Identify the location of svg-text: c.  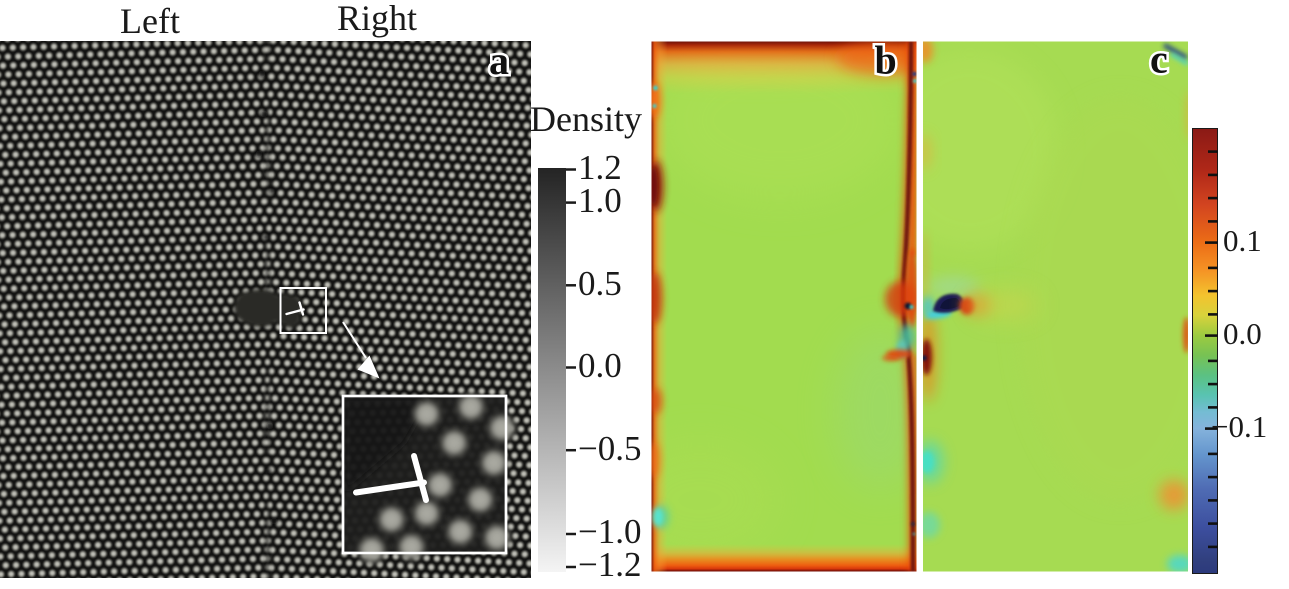
(1159, 61).